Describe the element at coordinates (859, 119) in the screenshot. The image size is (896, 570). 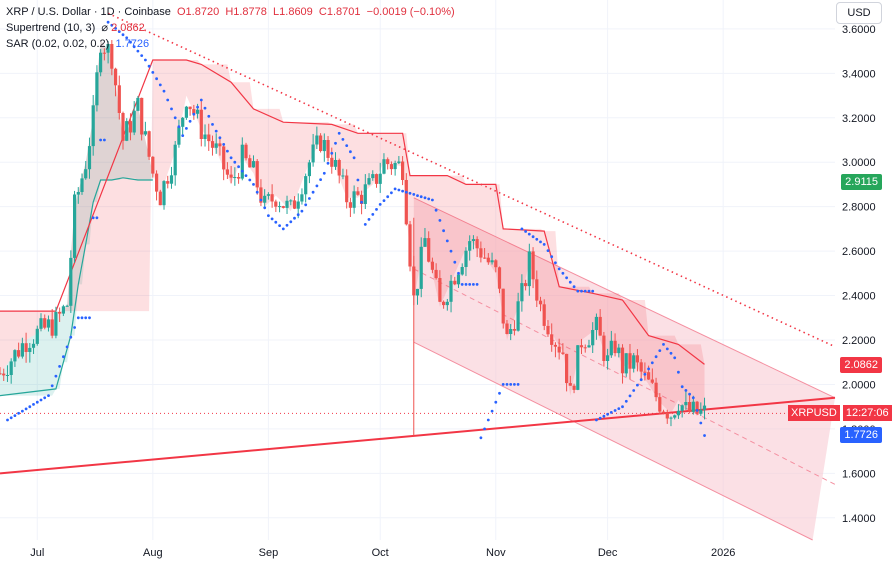
I see `y-axis-tick-label: 3.2000` at that location.